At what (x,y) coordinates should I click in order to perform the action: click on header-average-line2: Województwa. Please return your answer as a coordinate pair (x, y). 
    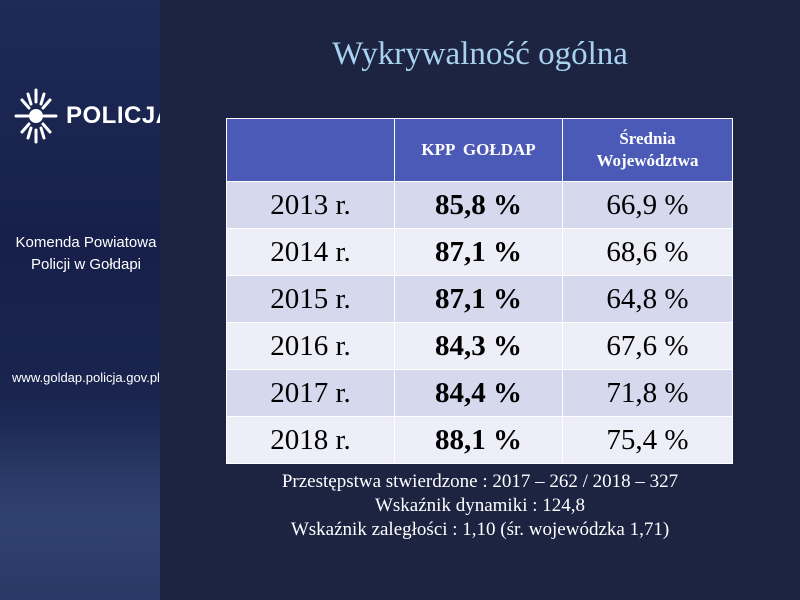
    Looking at the image, I should click on (647, 160).